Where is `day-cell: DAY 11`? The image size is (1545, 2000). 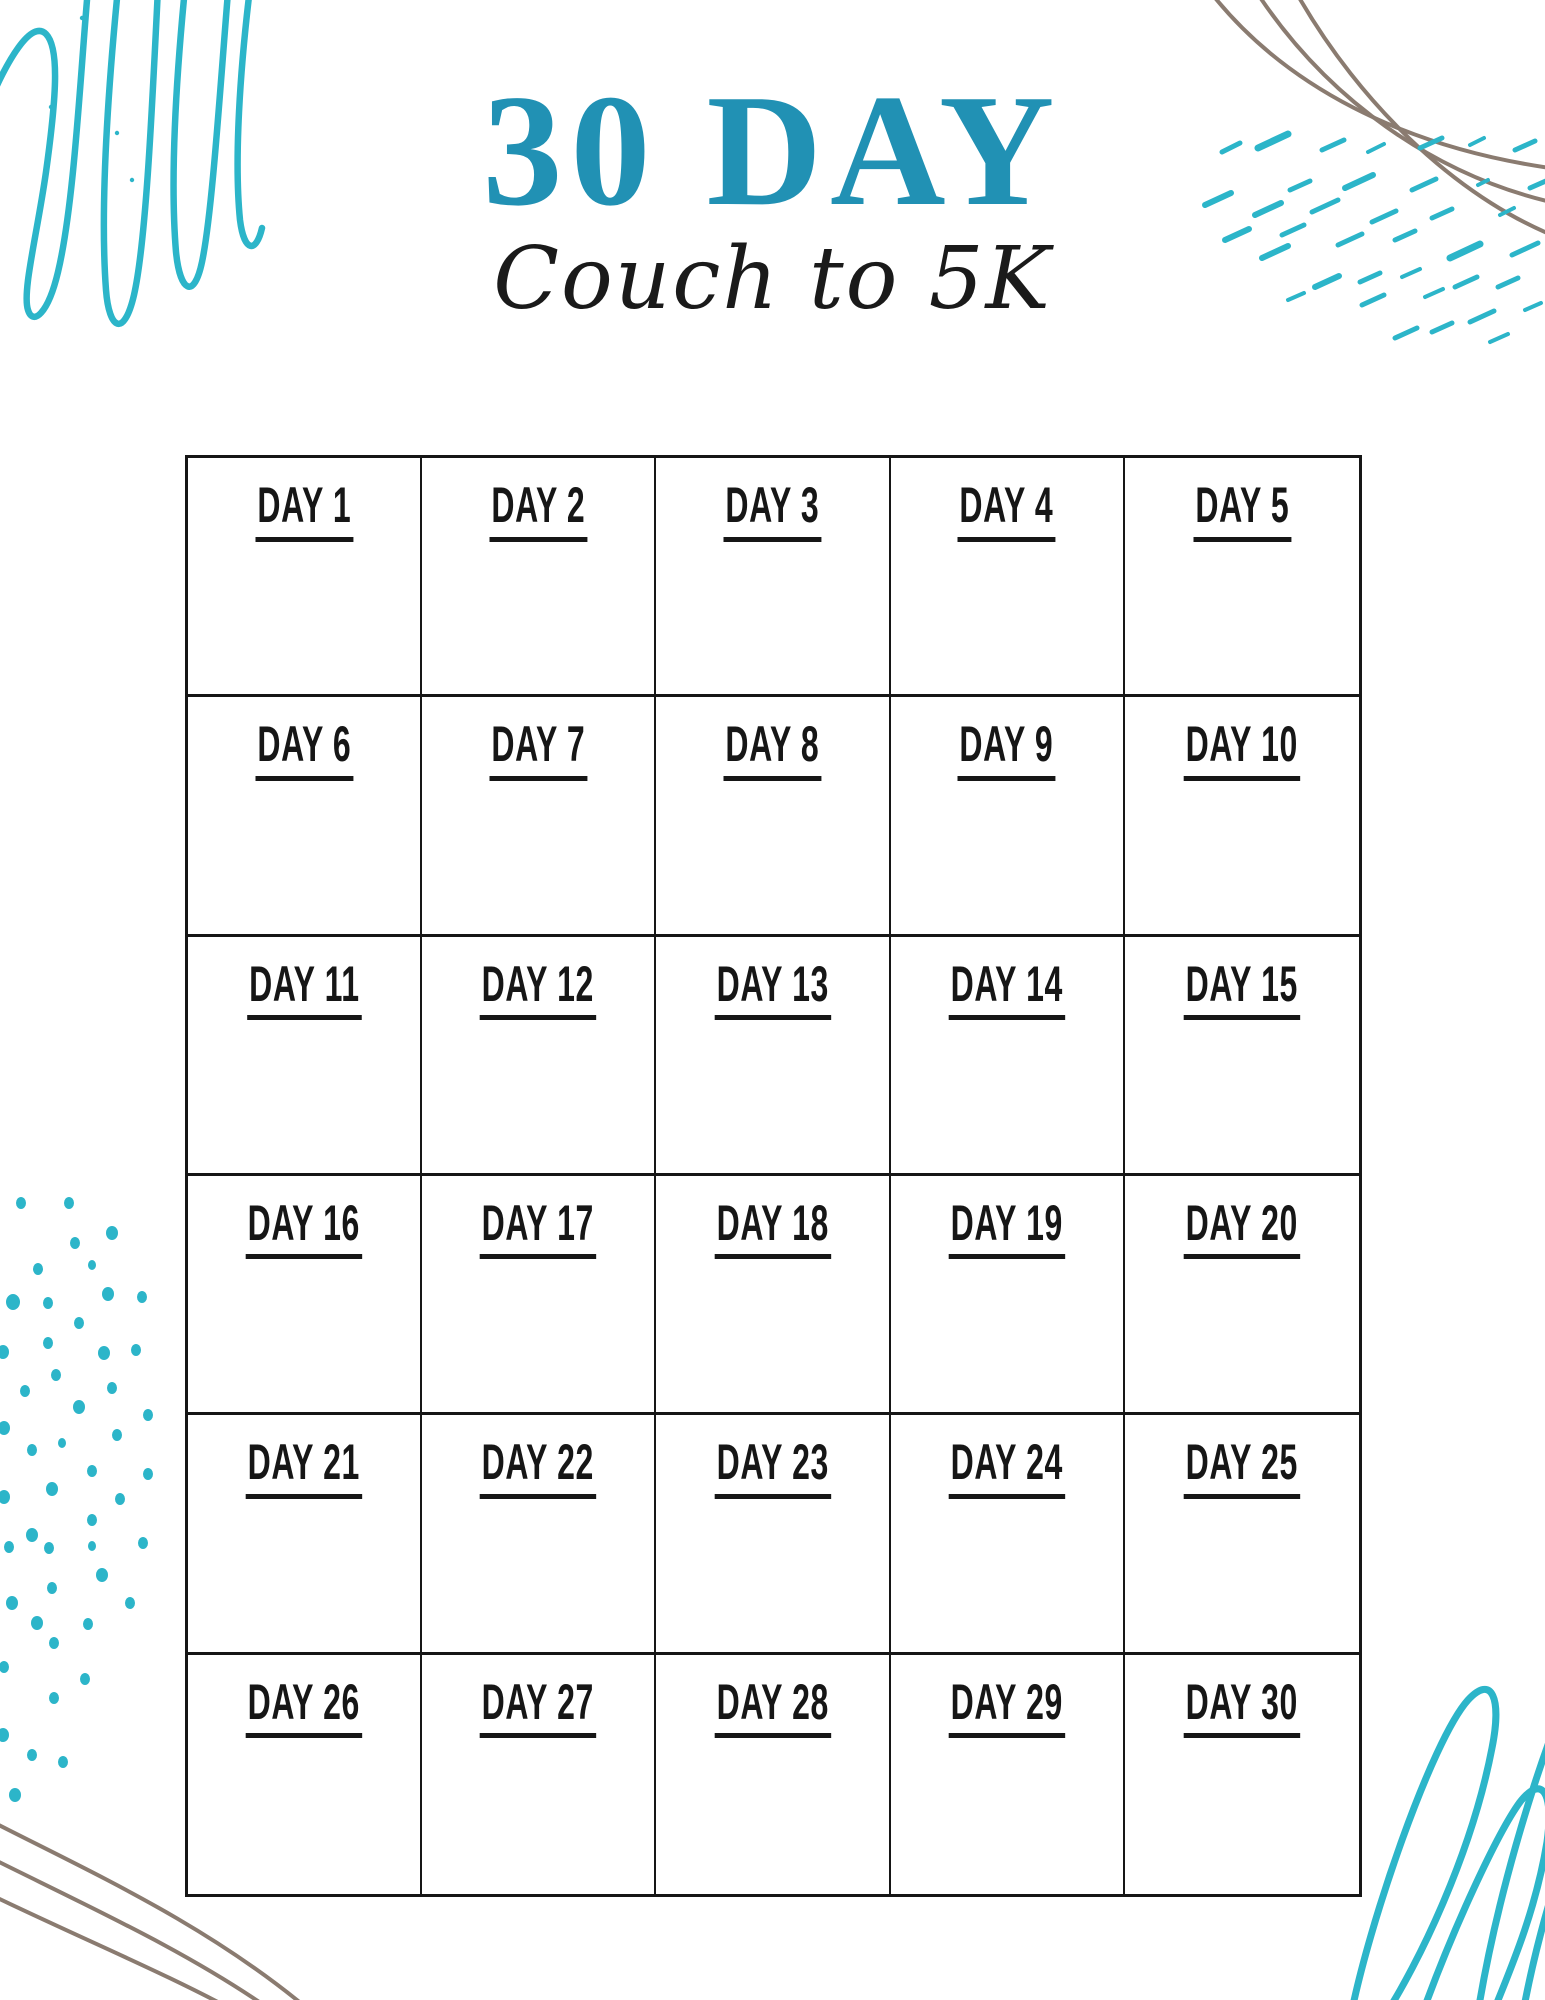
day-cell: DAY 11 is located at coordinates (305, 1056).